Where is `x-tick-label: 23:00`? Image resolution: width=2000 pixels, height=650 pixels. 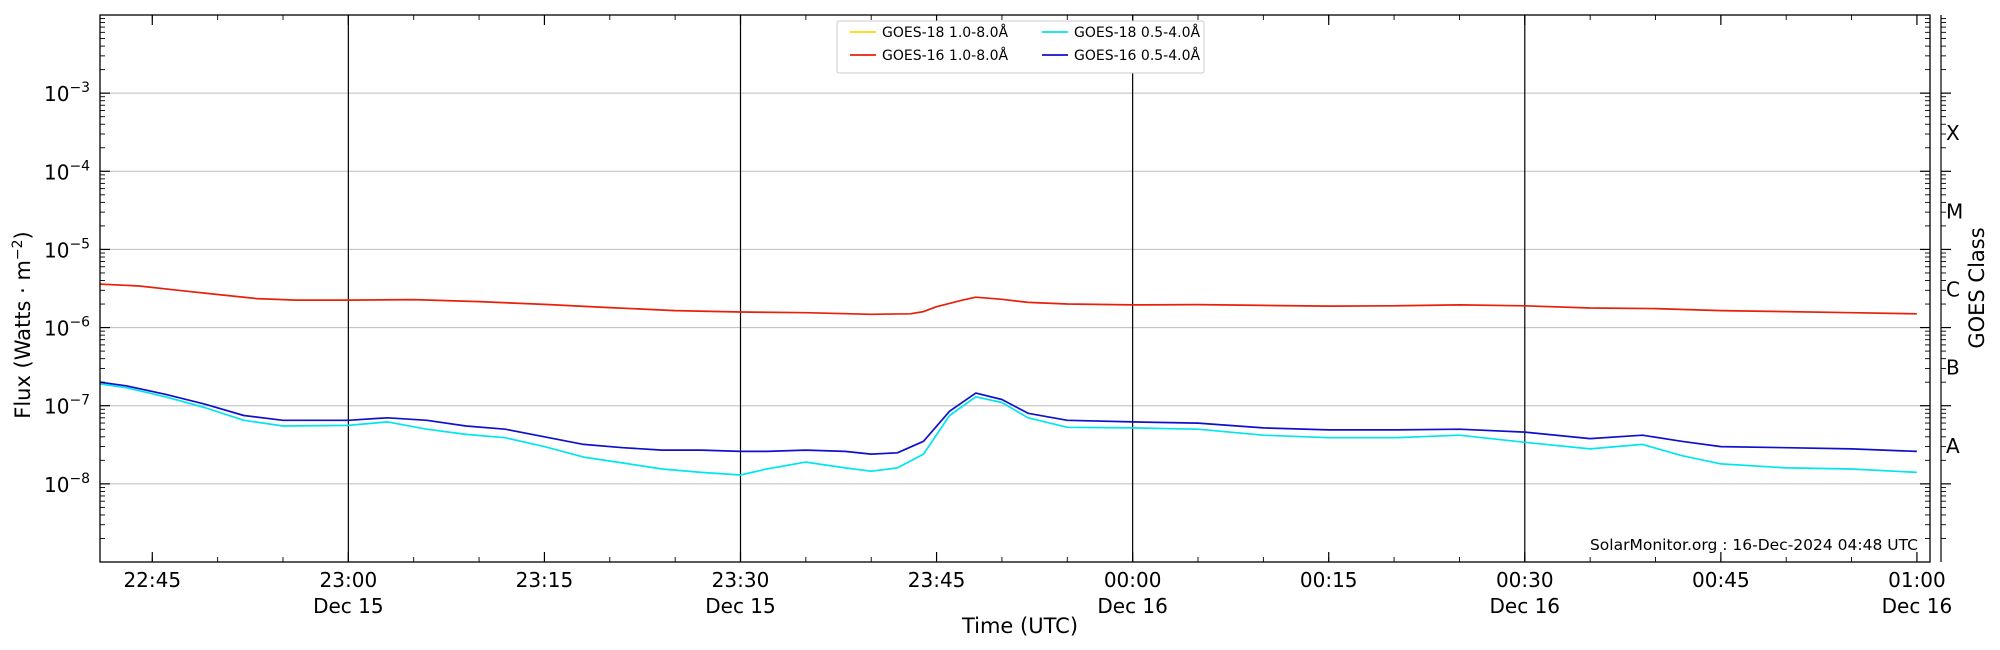 x-tick-label: 23:00 is located at coordinates (349, 580).